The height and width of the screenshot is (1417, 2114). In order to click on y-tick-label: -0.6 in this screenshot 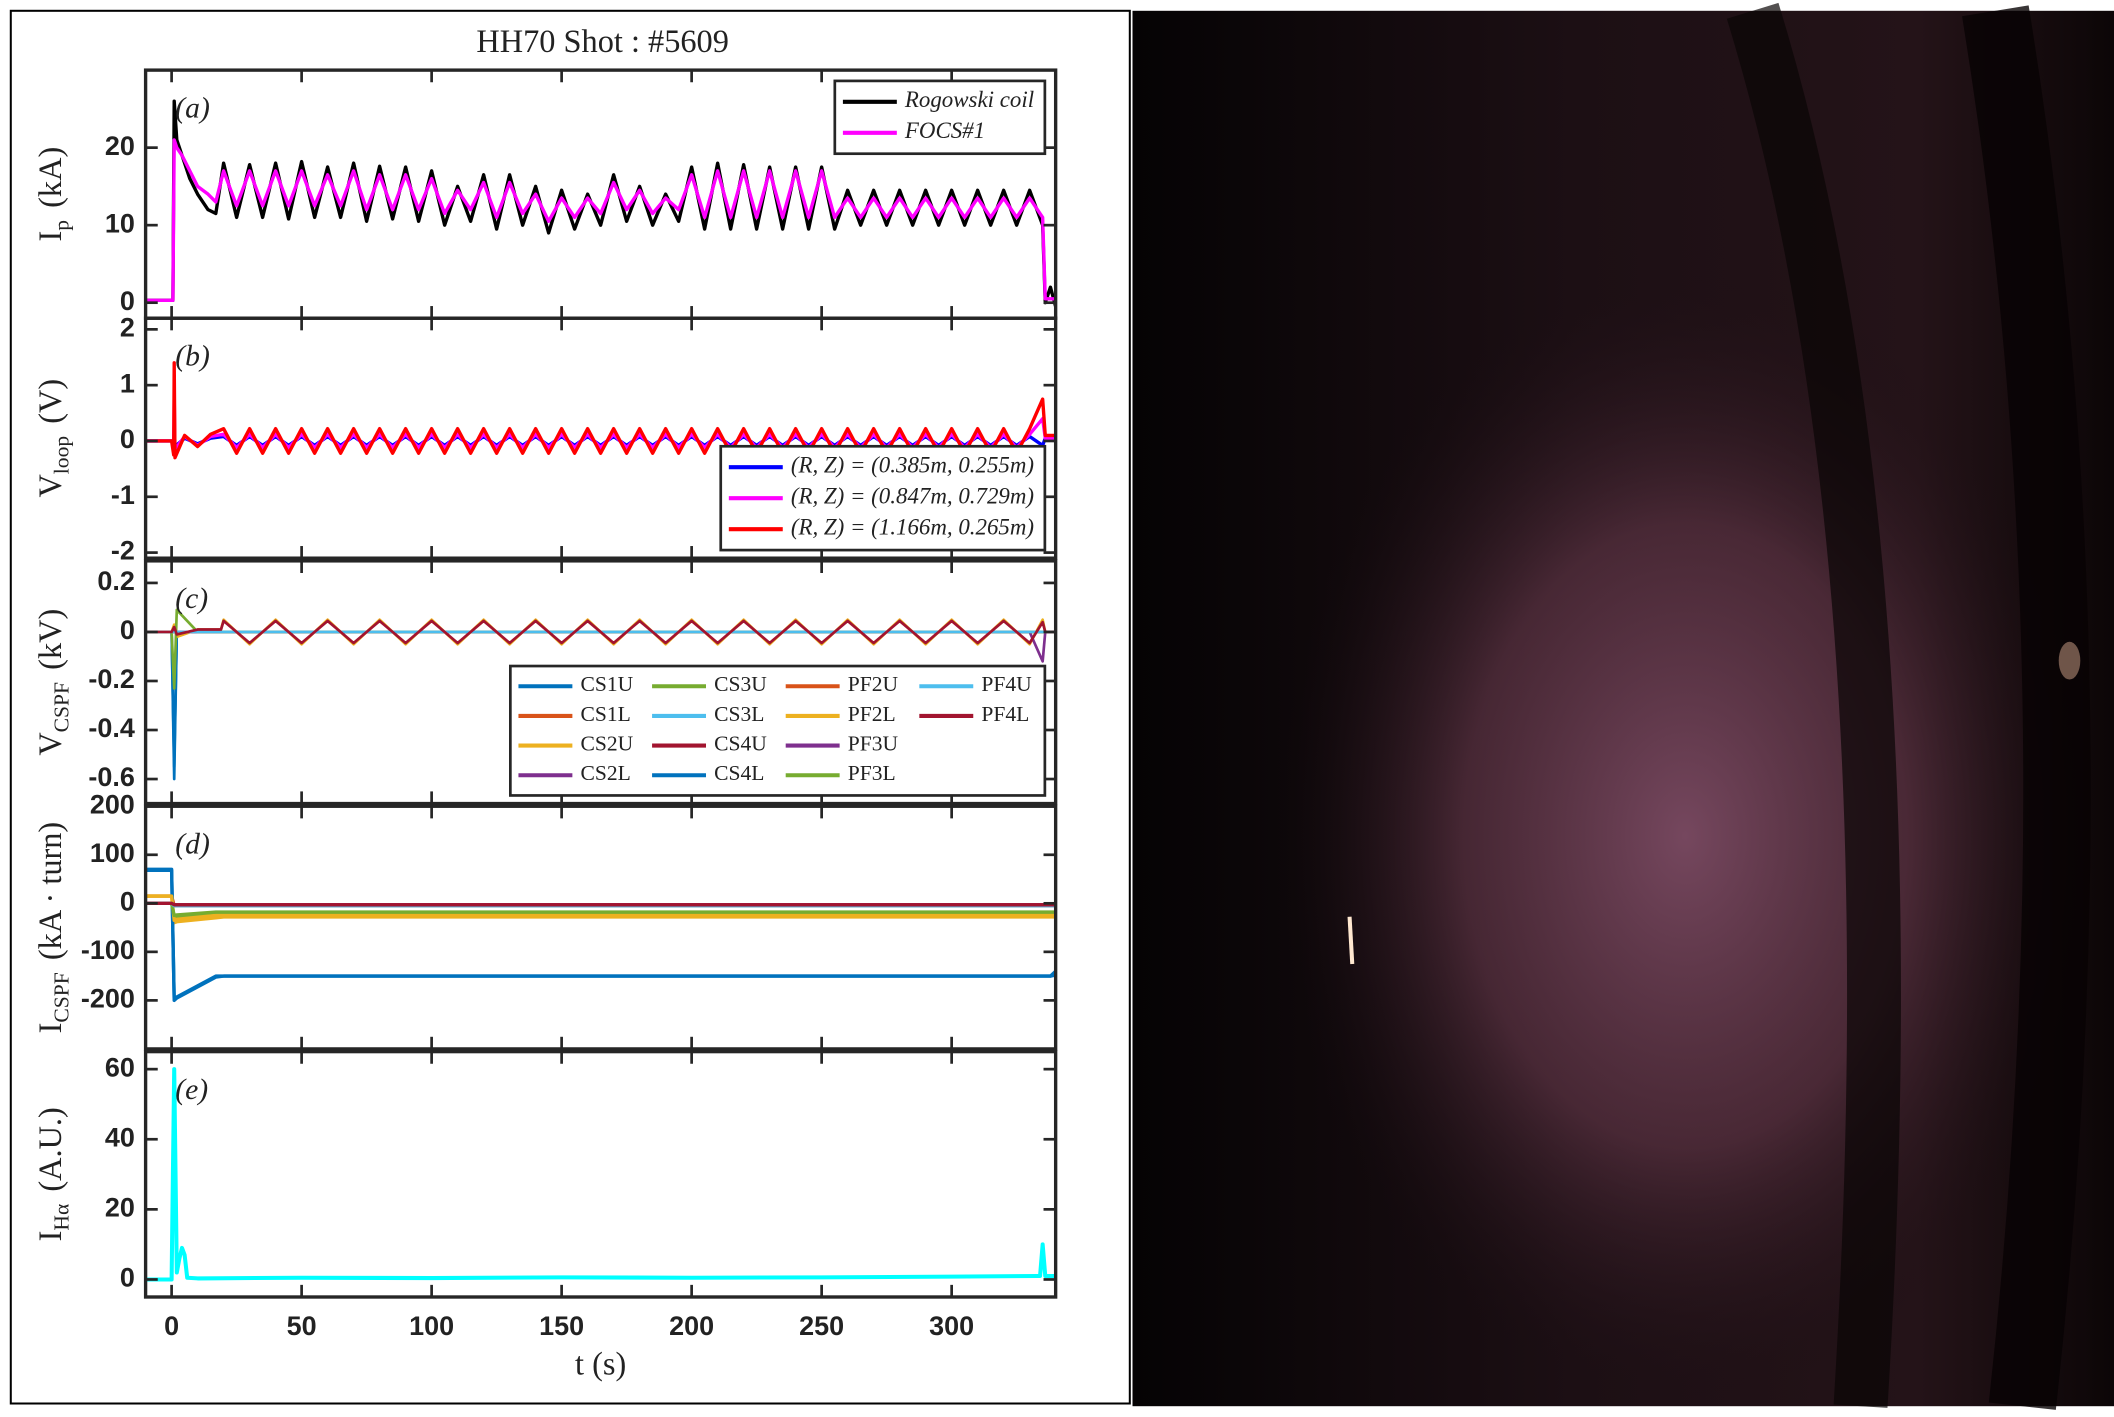, I will do `click(111, 777)`.